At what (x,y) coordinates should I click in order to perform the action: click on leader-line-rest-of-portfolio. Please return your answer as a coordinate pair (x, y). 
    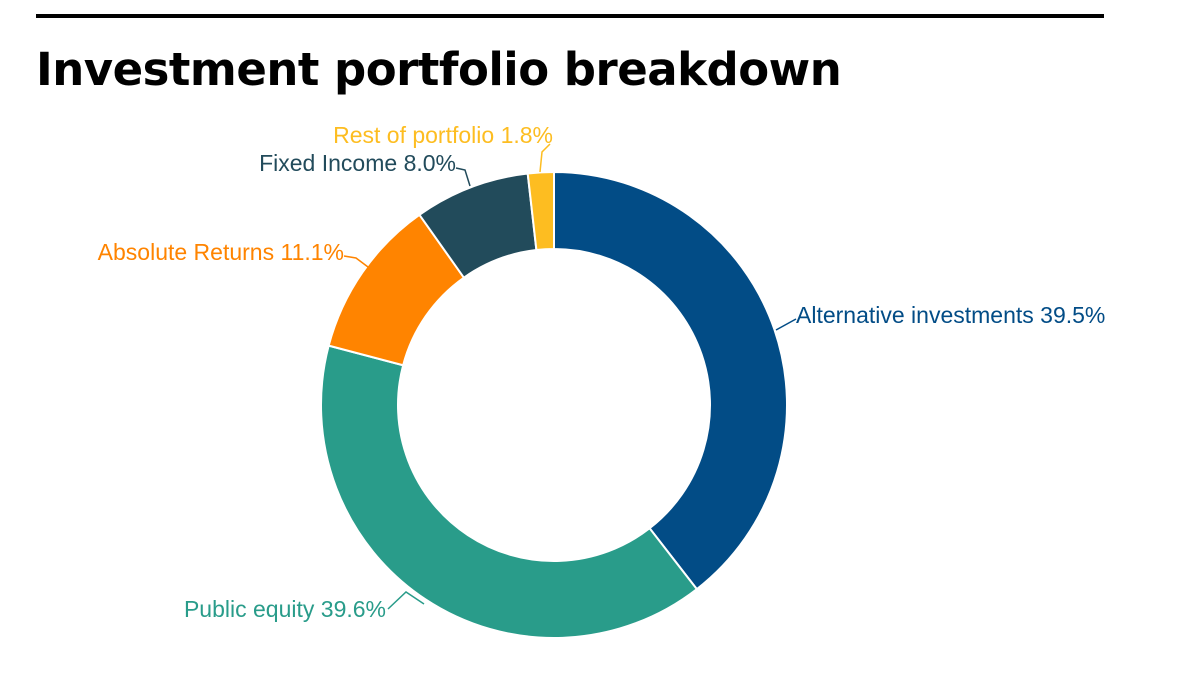
    Looking at the image, I should click on (545, 158).